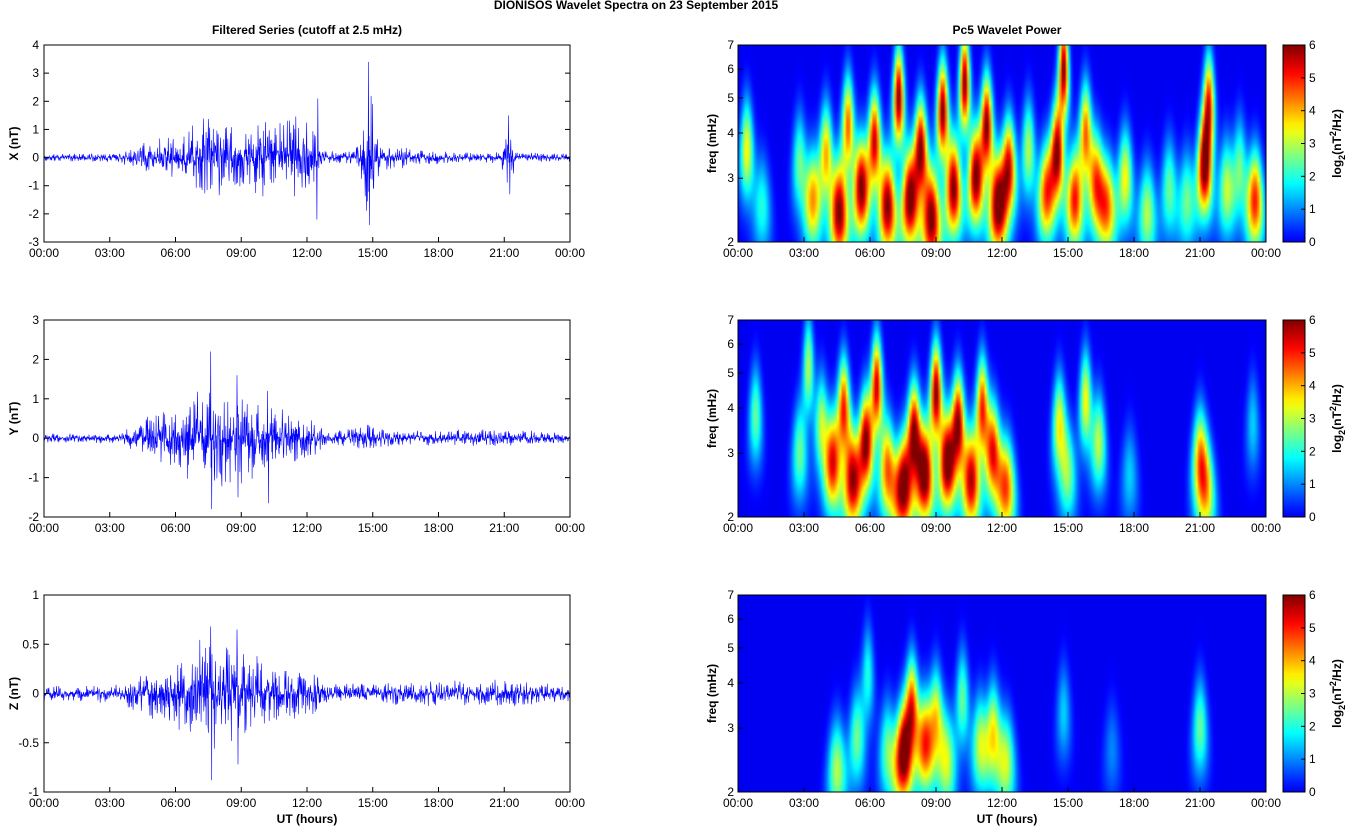 This screenshot has height=827, width=1347. What do you see at coordinates (936, 803) in the screenshot?
I see `wp-z-xtick-label: 09:00` at bounding box center [936, 803].